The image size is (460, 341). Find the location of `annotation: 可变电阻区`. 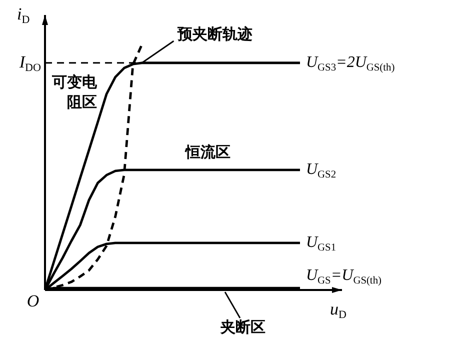

annotation: 可变电阻区 is located at coordinates (74, 91).